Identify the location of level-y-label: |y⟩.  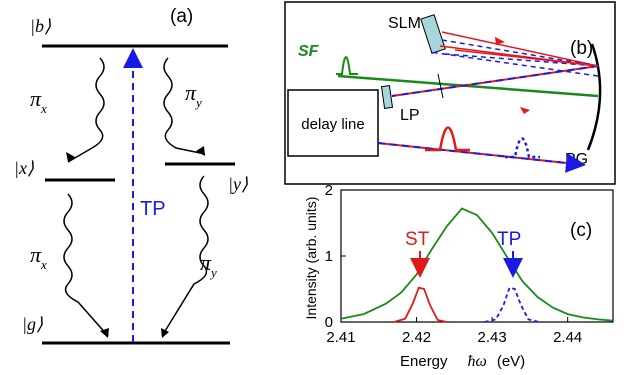
(238, 184).